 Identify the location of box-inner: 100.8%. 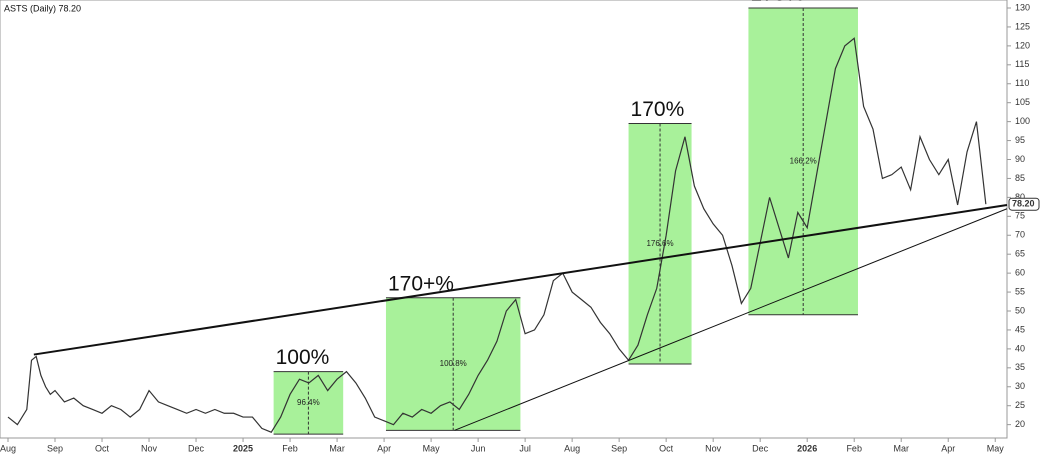
(453, 363).